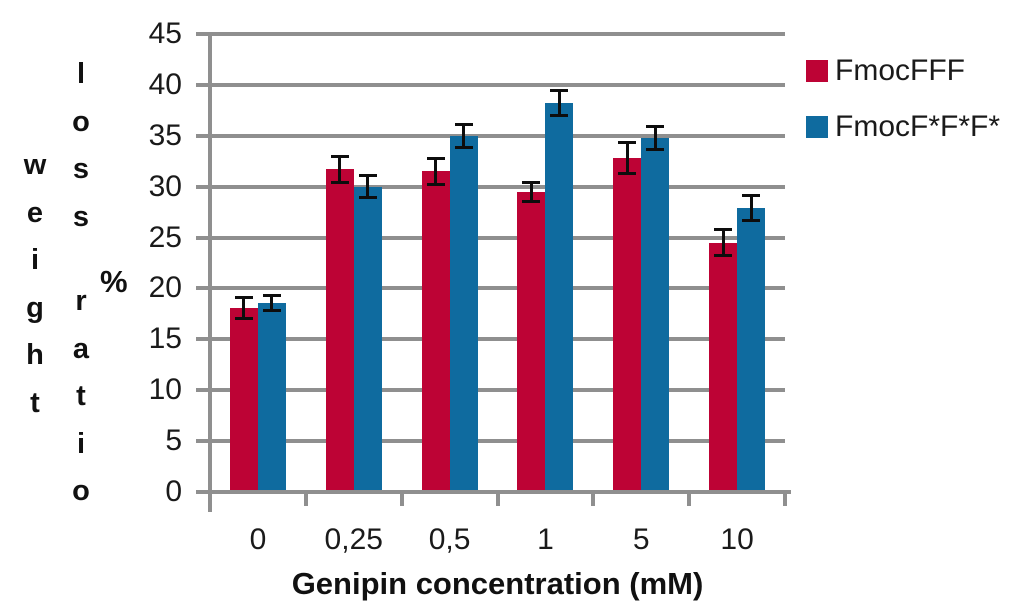  What do you see at coordinates (737, 539) in the screenshot?
I see `x-axis-tick-label: 10` at bounding box center [737, 539].